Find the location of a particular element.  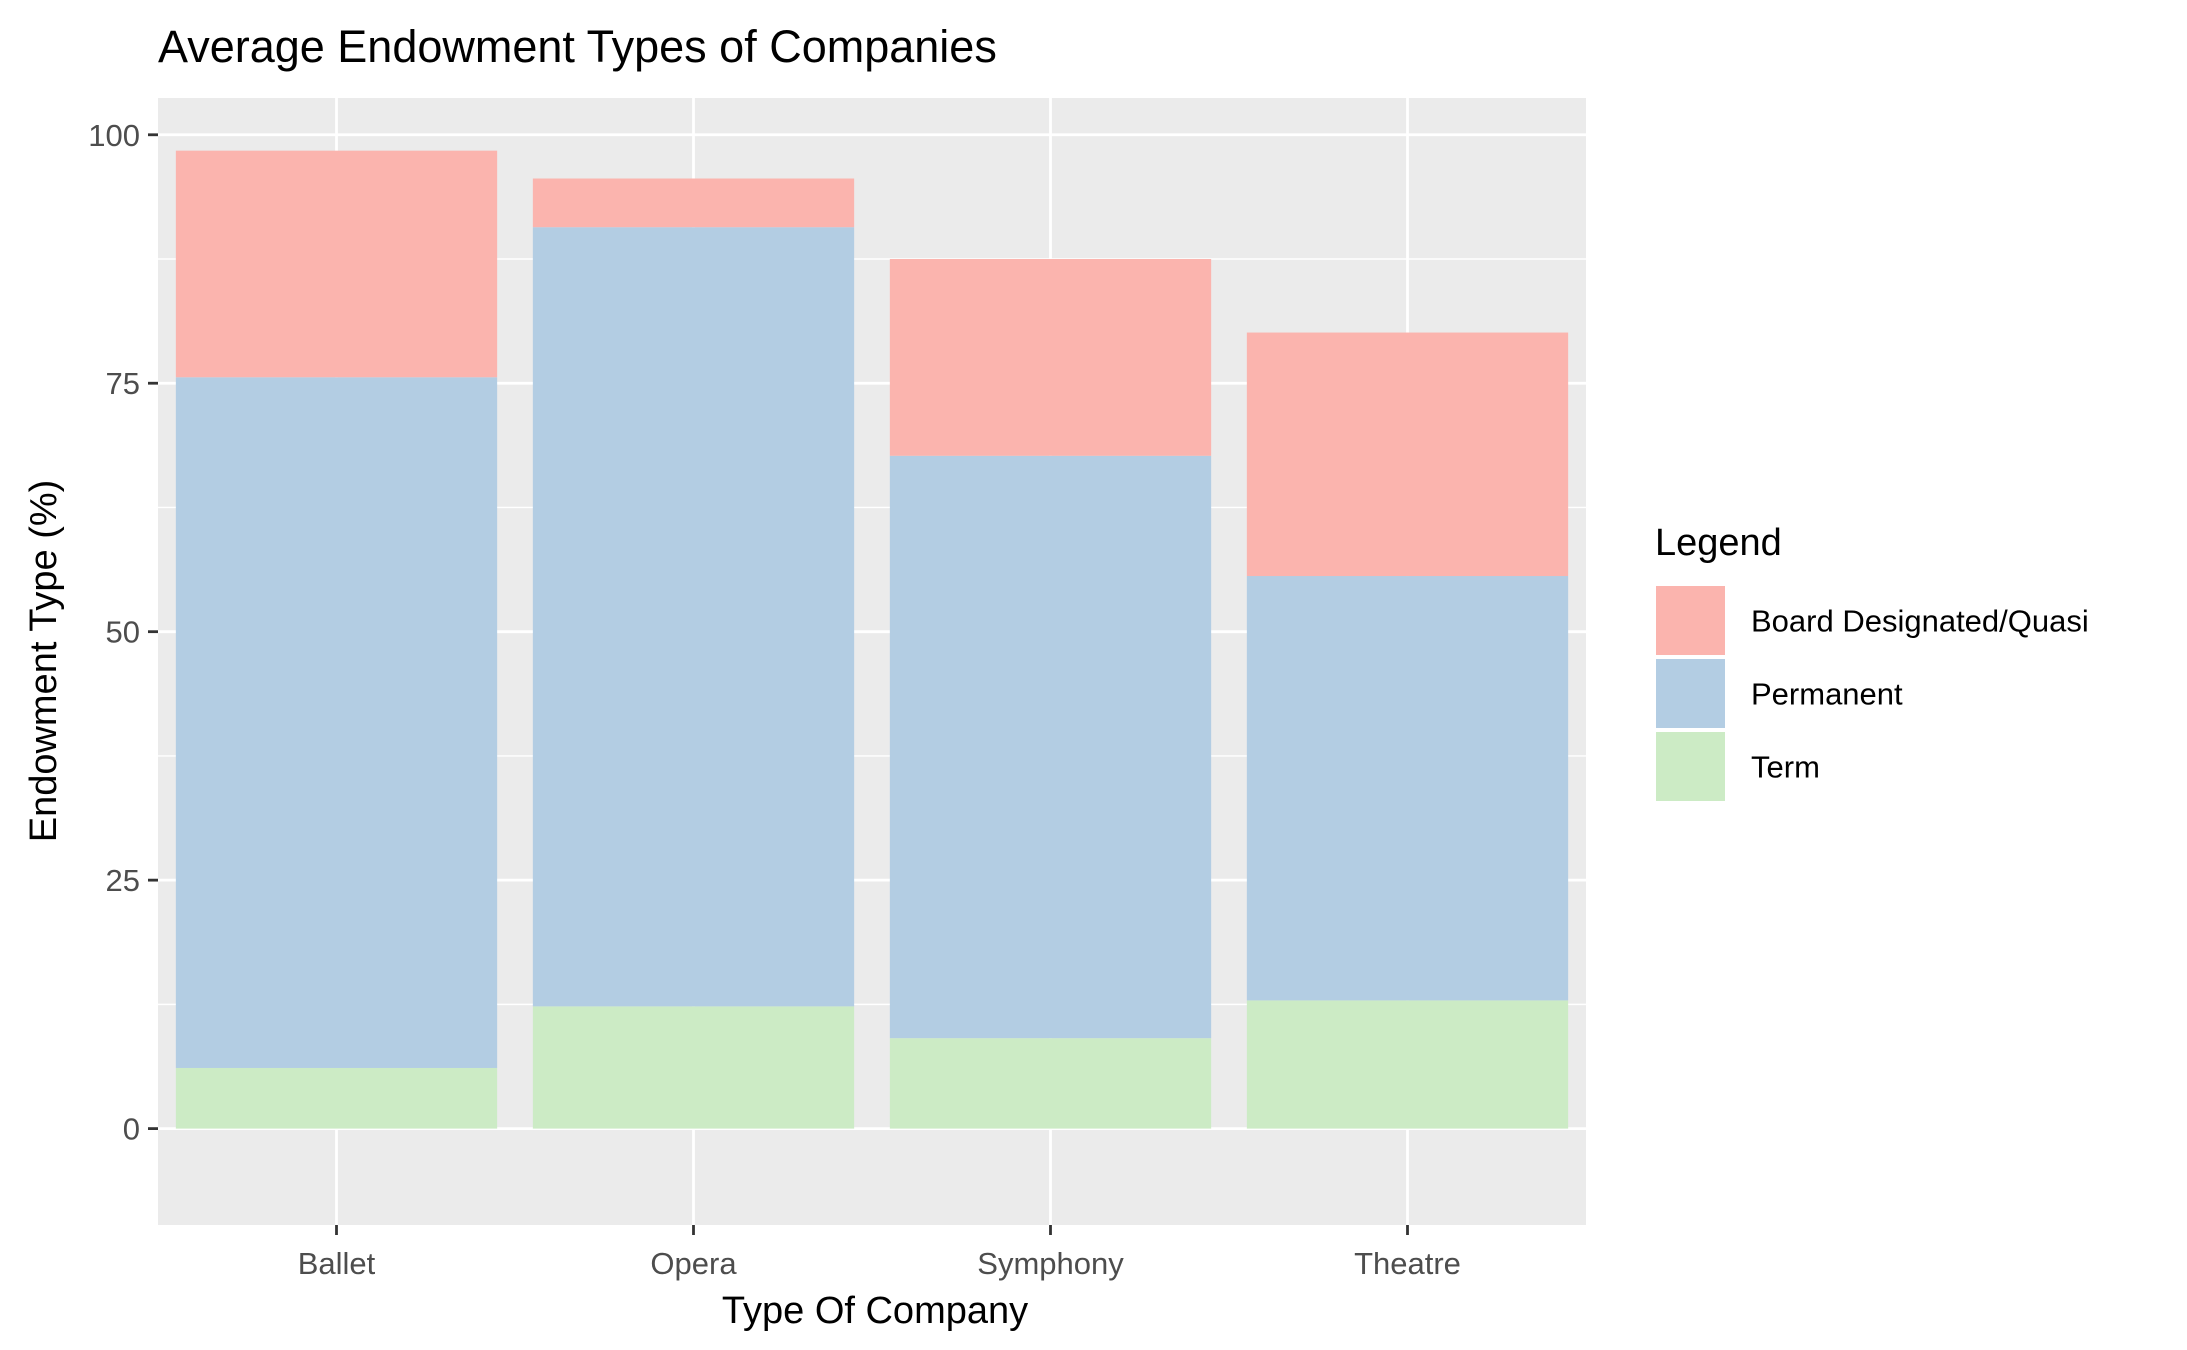

bar-opera-term is located at coordinates (693, 1067).